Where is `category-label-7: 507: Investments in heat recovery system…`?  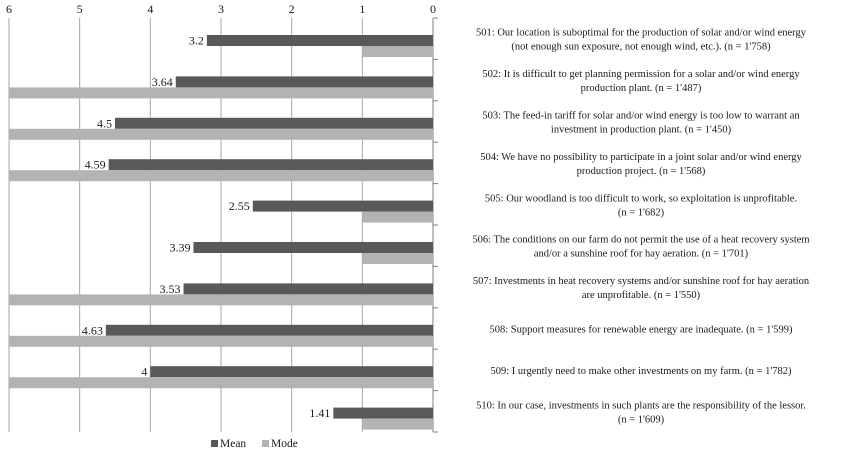
category-label-7: 507: Investments in heat recovery system… is located at coordinates (641, 288).